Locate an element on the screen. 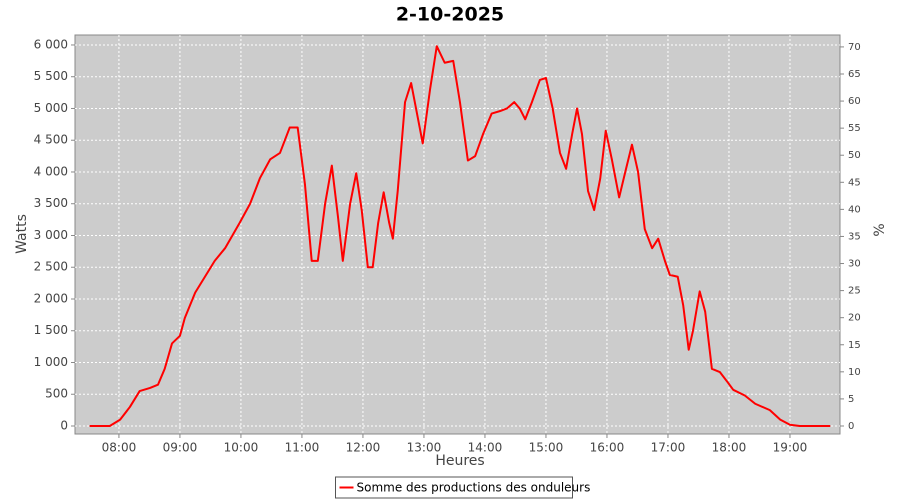 The image size is (900, 504). y2-tick-label: 5 is located at coordinates (851, 399).